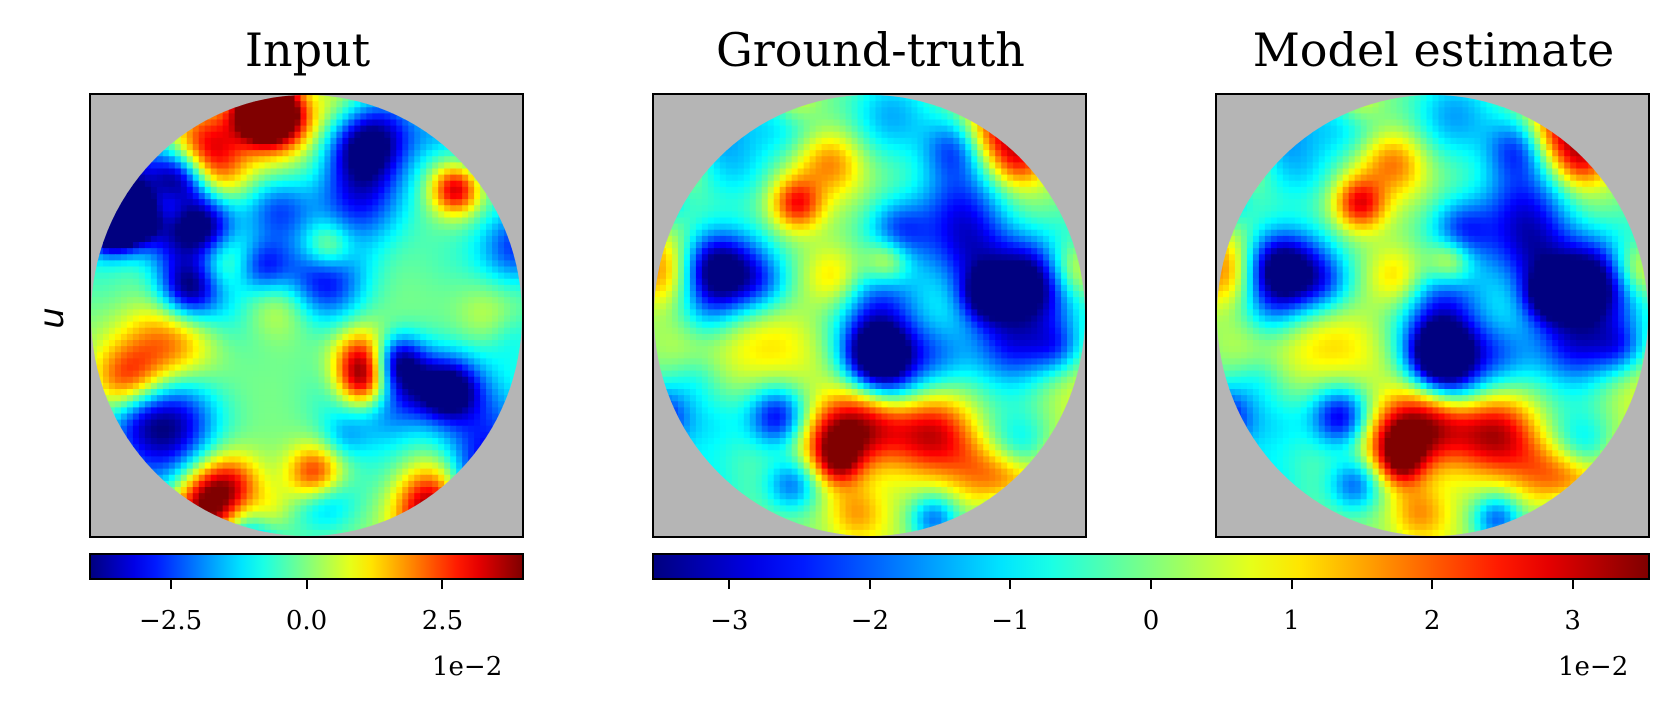 This screenshot has height=714, width=1676. I want to click on colorbar-input-gradient, so click(306, 566).